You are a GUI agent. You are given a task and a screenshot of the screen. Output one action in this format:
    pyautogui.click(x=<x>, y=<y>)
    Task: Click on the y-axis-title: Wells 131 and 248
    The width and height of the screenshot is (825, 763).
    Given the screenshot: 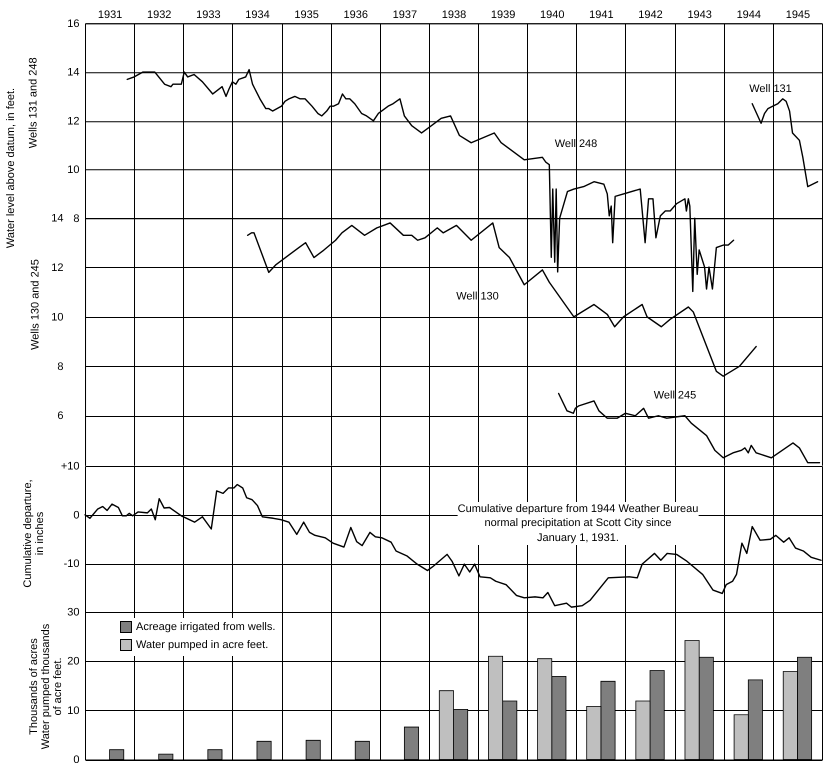 What is the action you would take?
    pyautogui.click(x=34, y=102)
    